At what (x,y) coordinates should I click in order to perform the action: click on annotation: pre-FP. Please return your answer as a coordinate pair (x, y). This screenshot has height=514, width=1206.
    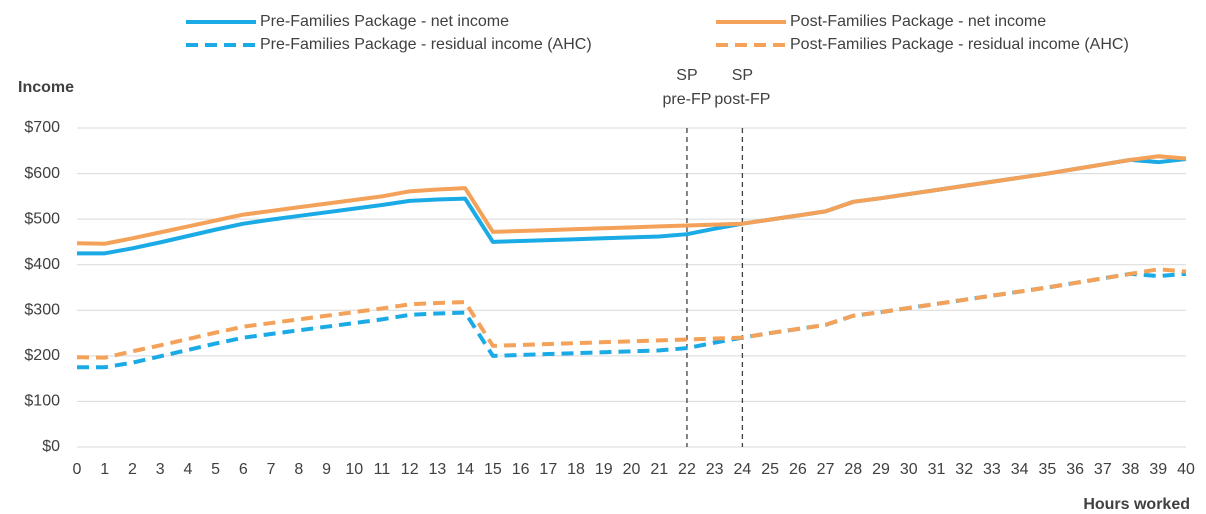
    Looking at the image, I should click on (686, 99).